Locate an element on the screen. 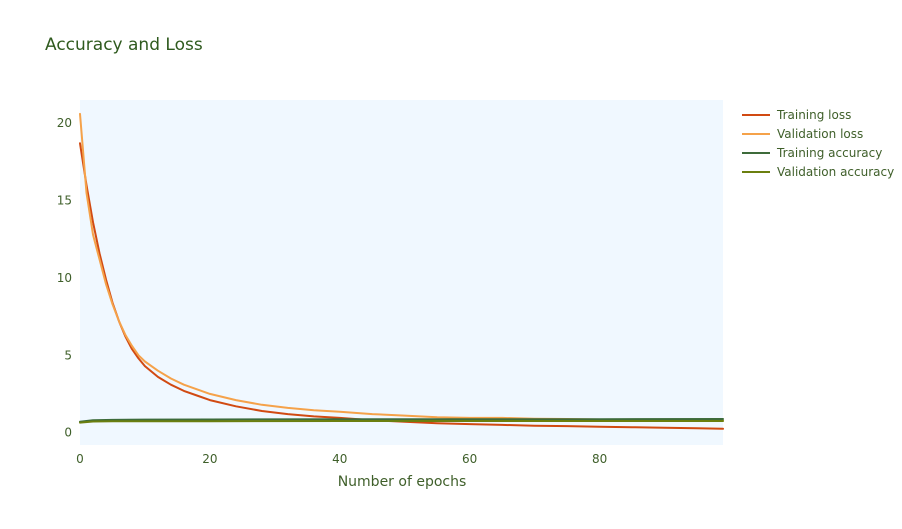  x-tick-label: 80 is located at coordinates (599, 459).